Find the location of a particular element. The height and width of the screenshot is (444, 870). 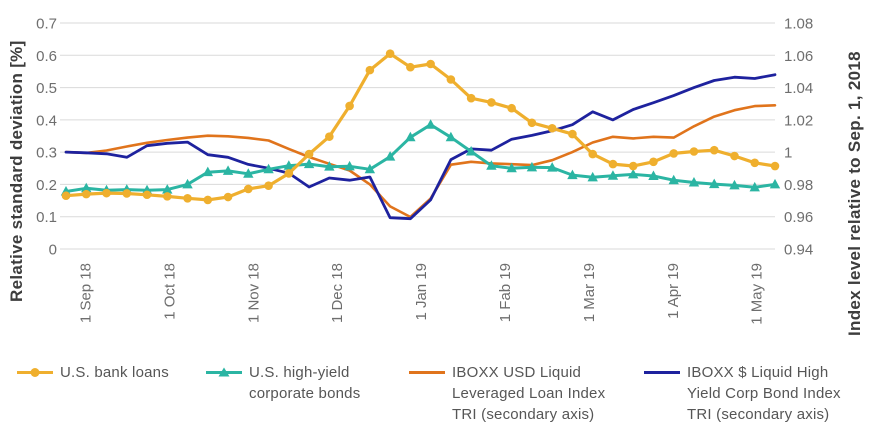

right-axis-tick-label: 0.94 is located at coordinates (798, 250).